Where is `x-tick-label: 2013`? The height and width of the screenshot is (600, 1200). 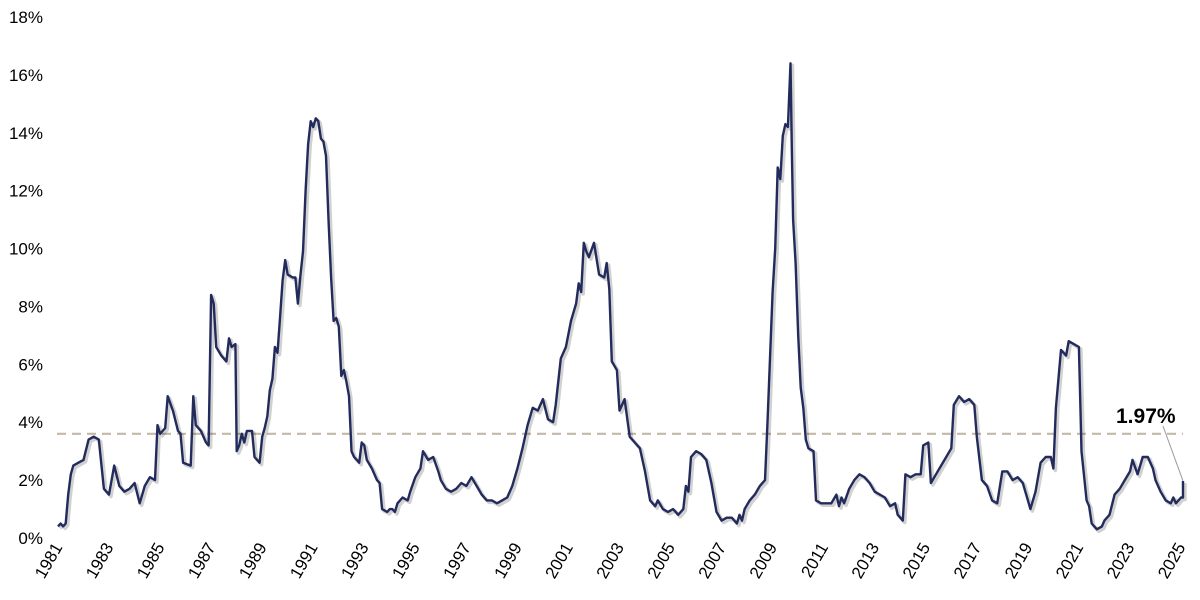
x-tick-label: 2013 is located at coordinates (865, 561).